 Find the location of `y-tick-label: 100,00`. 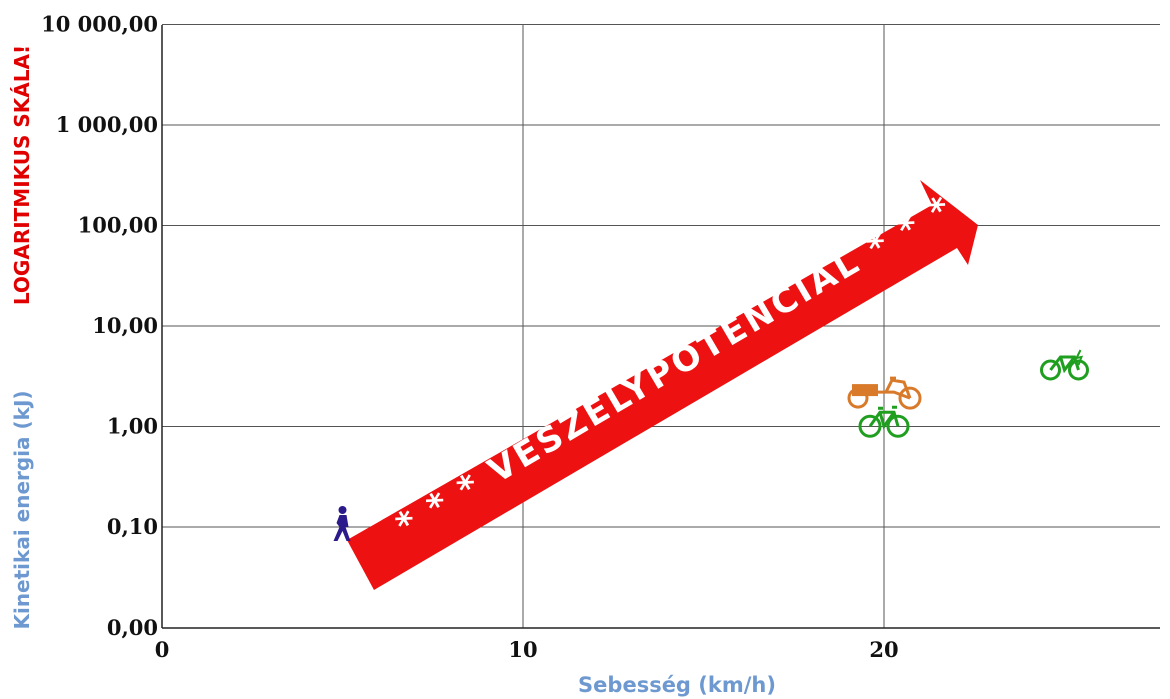

y-tick-label: 100,00 is located at coordinates (118, 225).